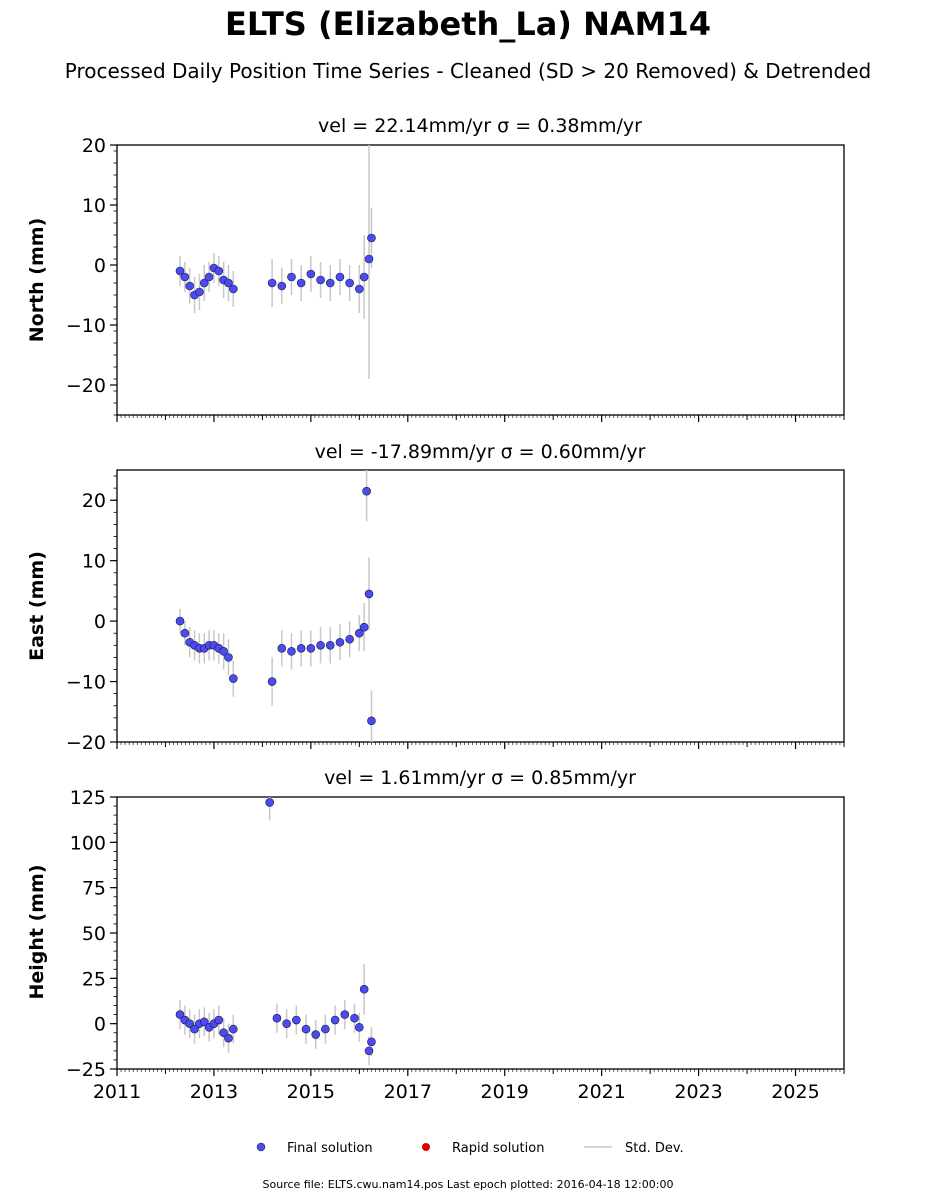  I want to click on north-y-axis-label: North (mm), so click(37, 280).